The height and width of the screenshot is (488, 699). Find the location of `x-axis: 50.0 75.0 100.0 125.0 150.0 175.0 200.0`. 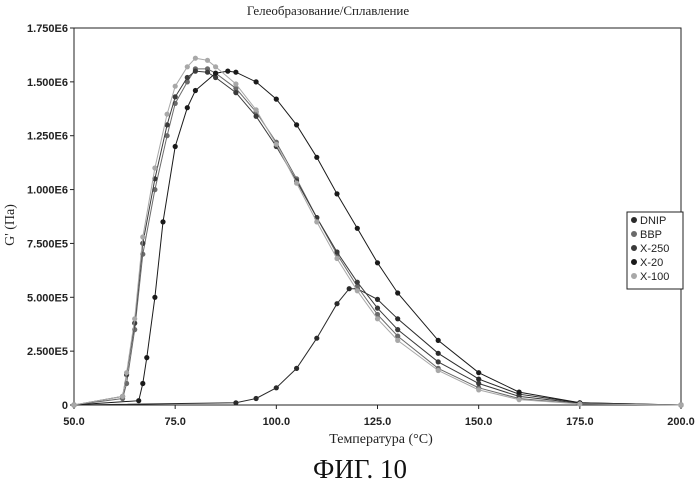

x-axis: 50.0 75.0 100.0 125.0 150.0 175.0 200.0 is located at coordinates (379, 416).